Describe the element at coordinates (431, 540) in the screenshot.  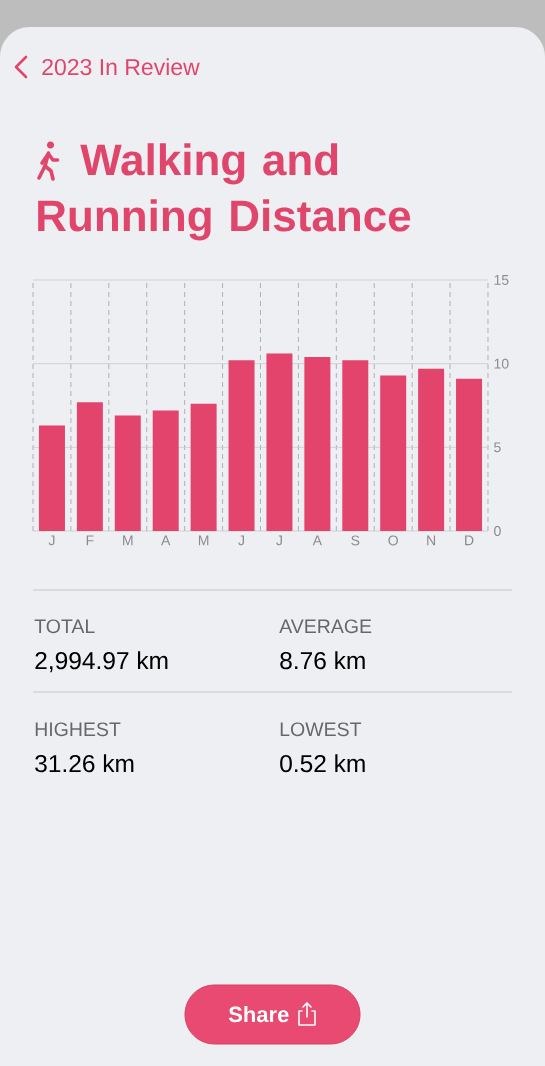
I see `x-tick-label: N` at that location.